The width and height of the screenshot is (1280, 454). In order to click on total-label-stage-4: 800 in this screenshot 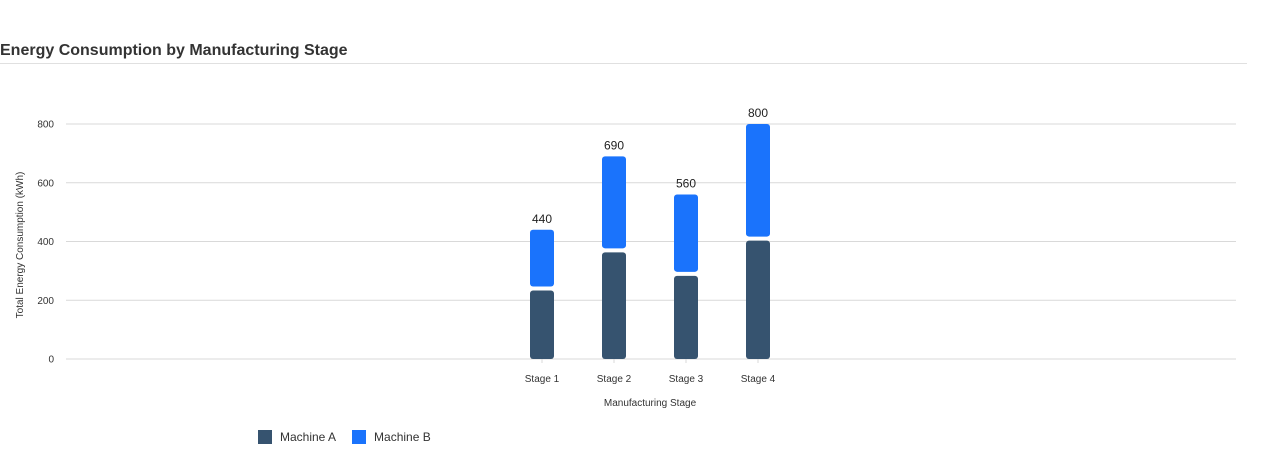, I will do `click(758, 113)`.